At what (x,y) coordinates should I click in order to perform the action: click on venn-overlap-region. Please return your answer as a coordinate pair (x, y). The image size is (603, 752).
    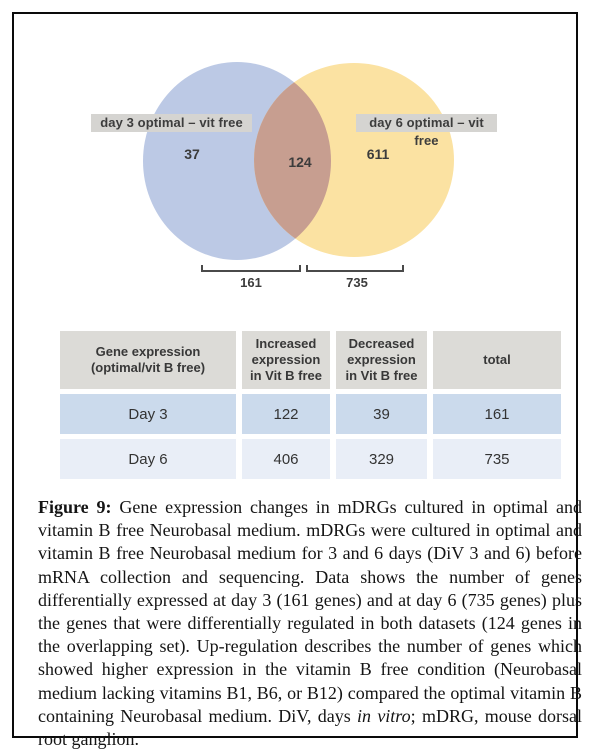
    Looking at the image, I should click on (292, 160).